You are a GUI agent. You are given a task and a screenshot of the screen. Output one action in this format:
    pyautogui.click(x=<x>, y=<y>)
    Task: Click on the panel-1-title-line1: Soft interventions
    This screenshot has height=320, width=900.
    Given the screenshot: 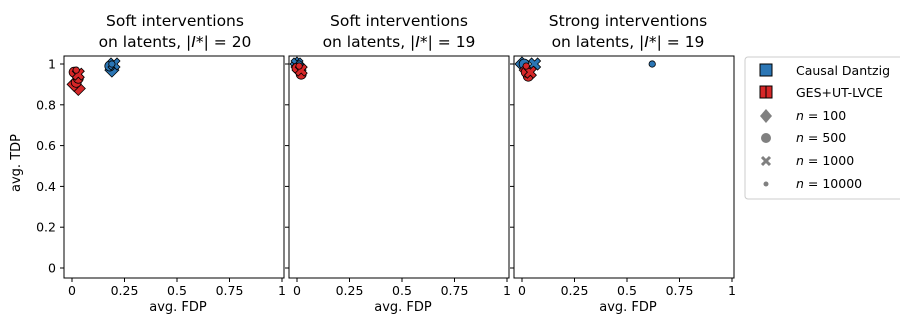 What is the action you would take?
    pyautogui.click(x=175, y=21)
    